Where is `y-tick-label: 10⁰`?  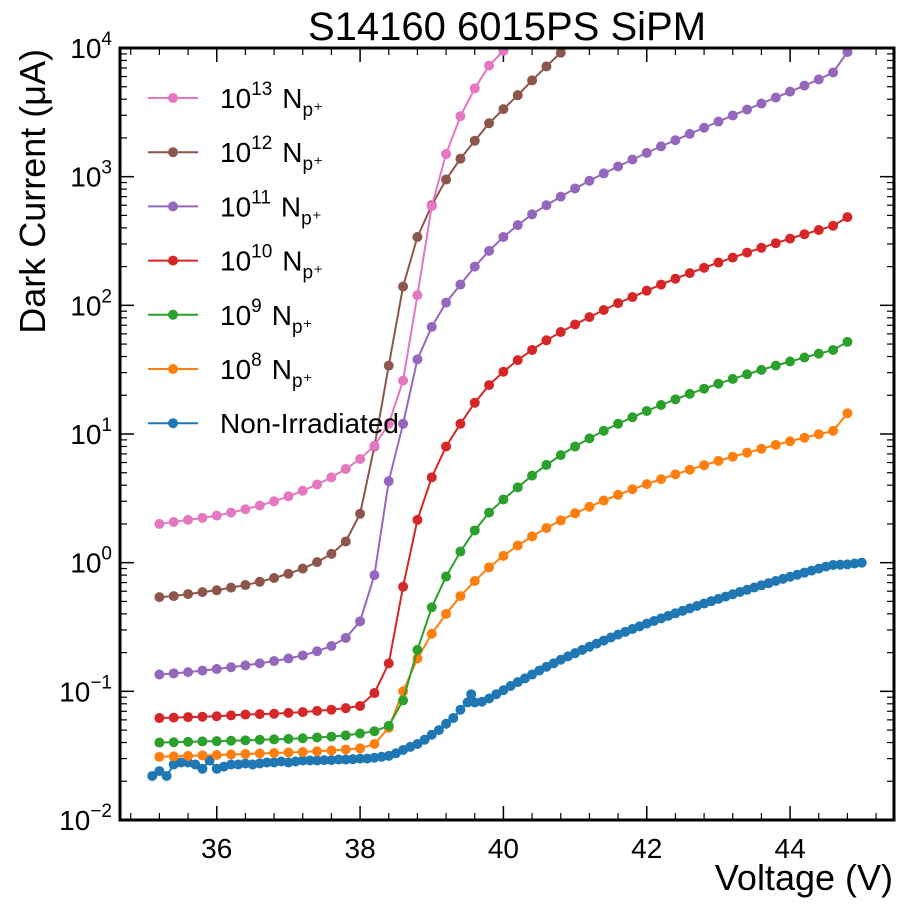
y-tick-label: 10⁰ is located at coordinates (91, 561).